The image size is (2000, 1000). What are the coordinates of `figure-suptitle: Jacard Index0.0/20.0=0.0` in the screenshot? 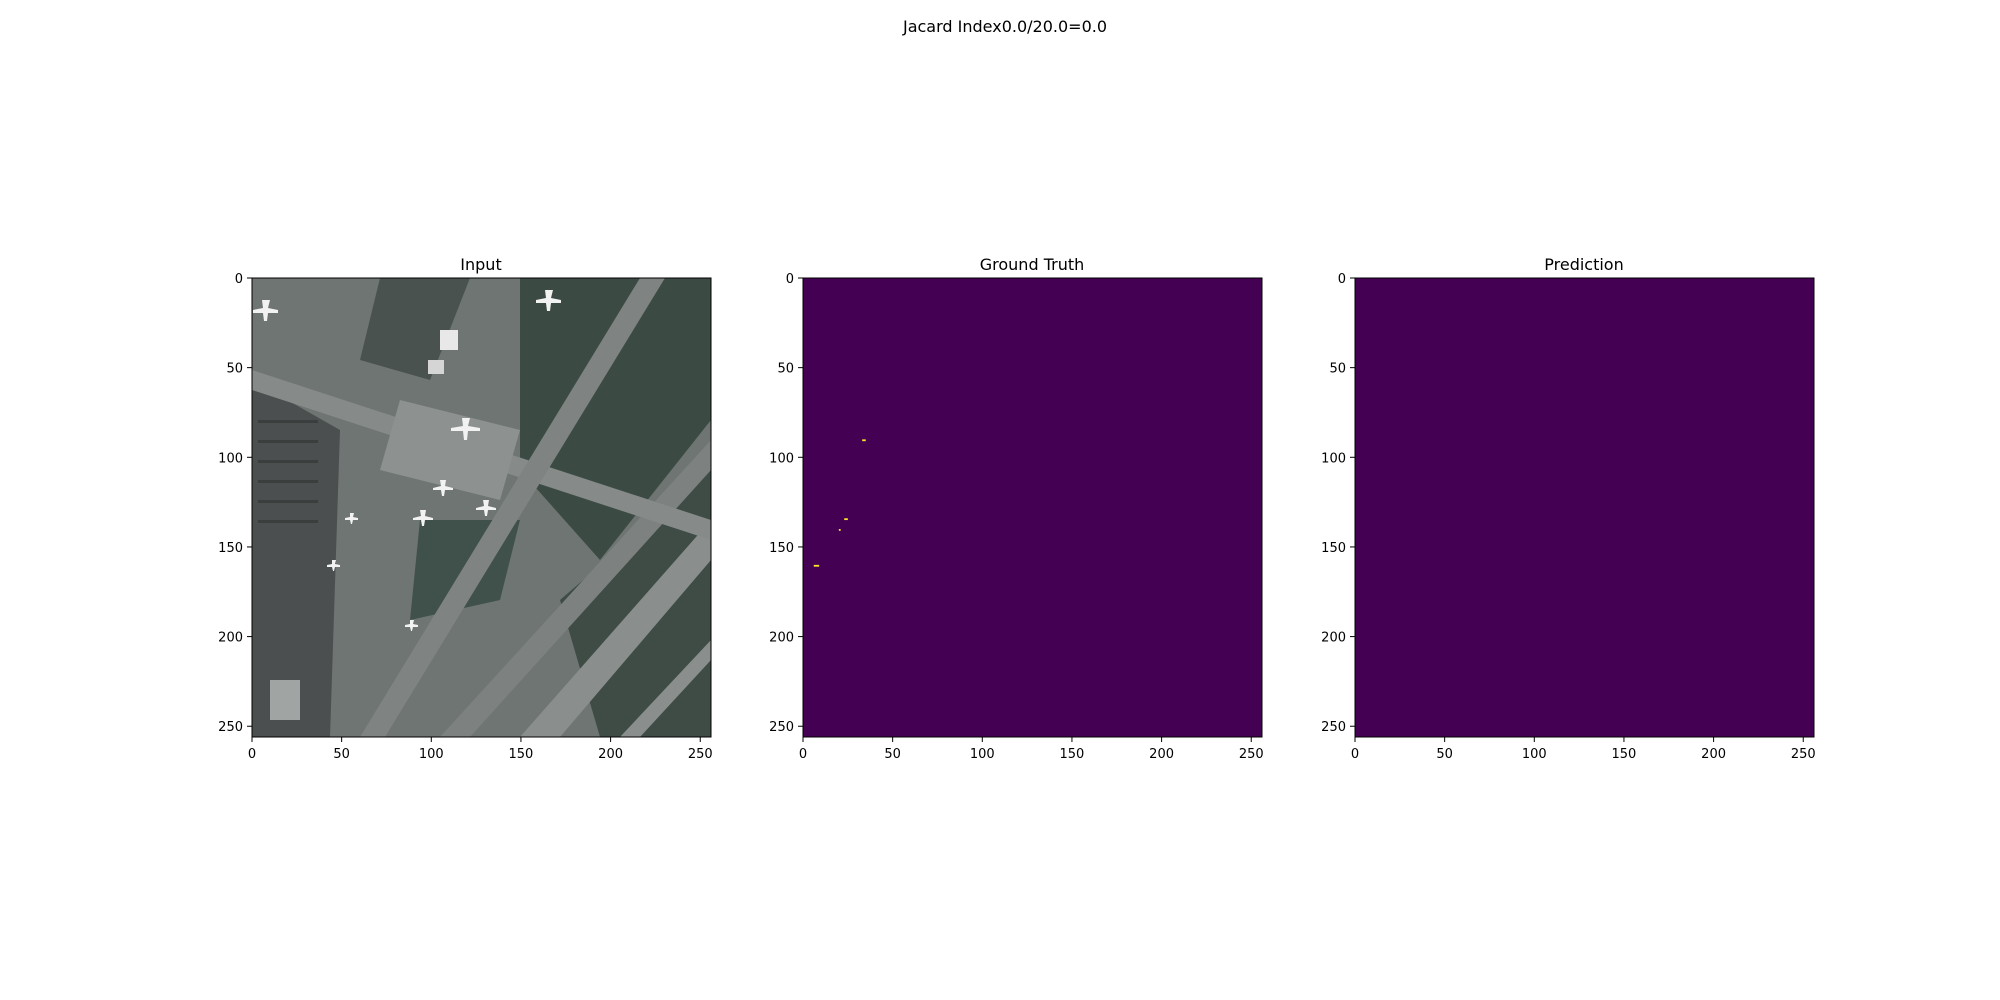 It's located at (1004, 26).